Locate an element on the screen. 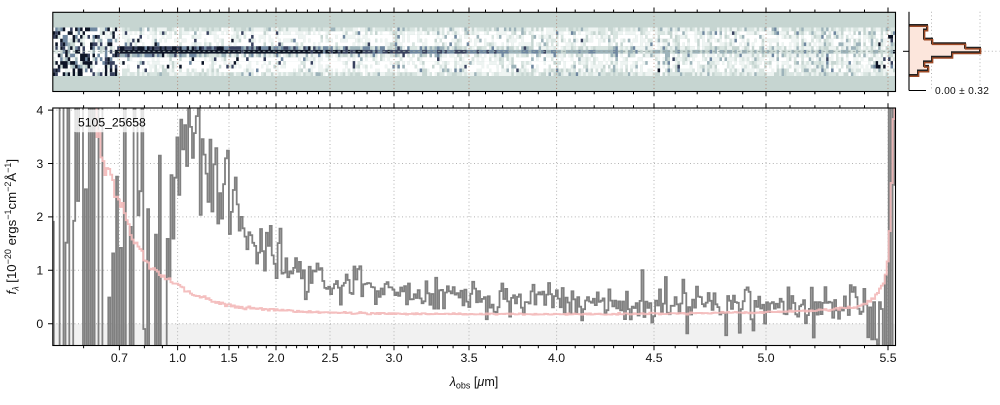 This screenshot has width=1000, height=405. svg-text: 1 is located at coordinates (39, 271).